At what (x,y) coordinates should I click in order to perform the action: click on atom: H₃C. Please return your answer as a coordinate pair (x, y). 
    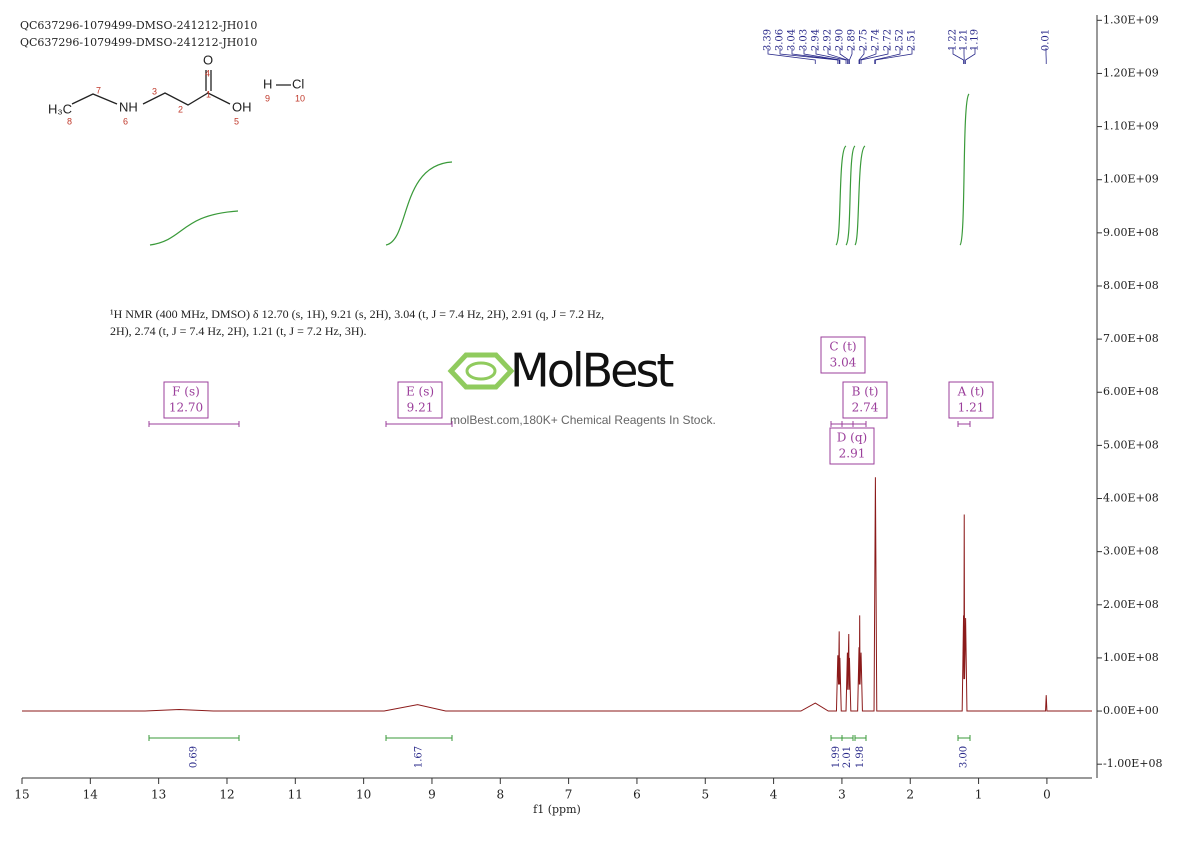
    Looking at the image, I should click on (60, 108).